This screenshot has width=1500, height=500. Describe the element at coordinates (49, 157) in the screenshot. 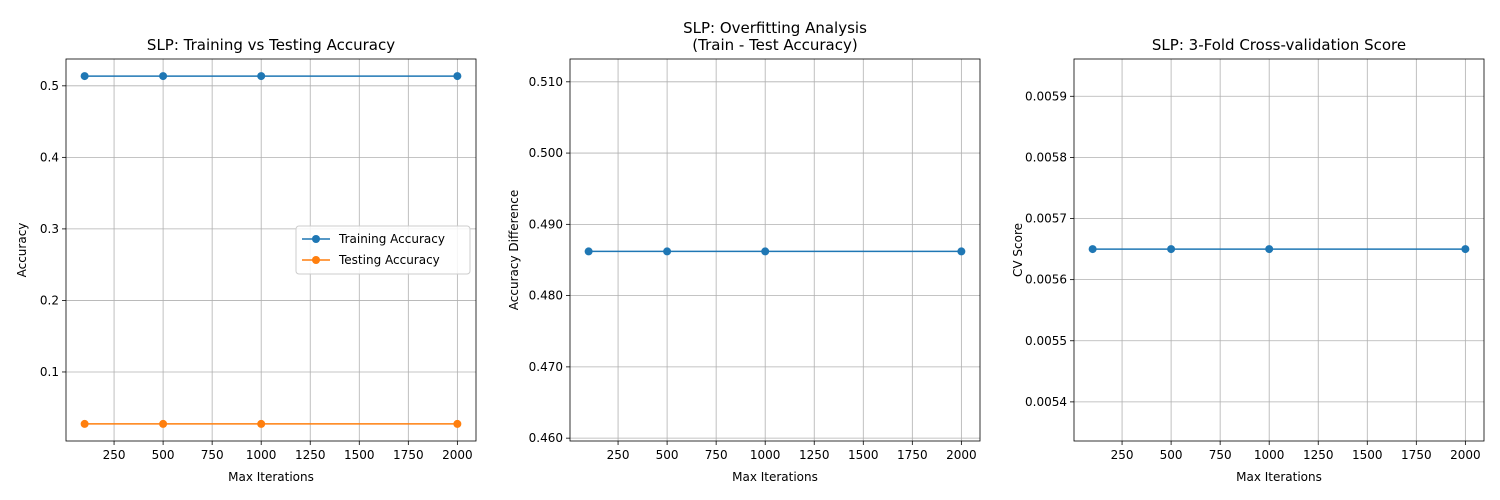

I see `y-tick-label: 0.4` at that location.